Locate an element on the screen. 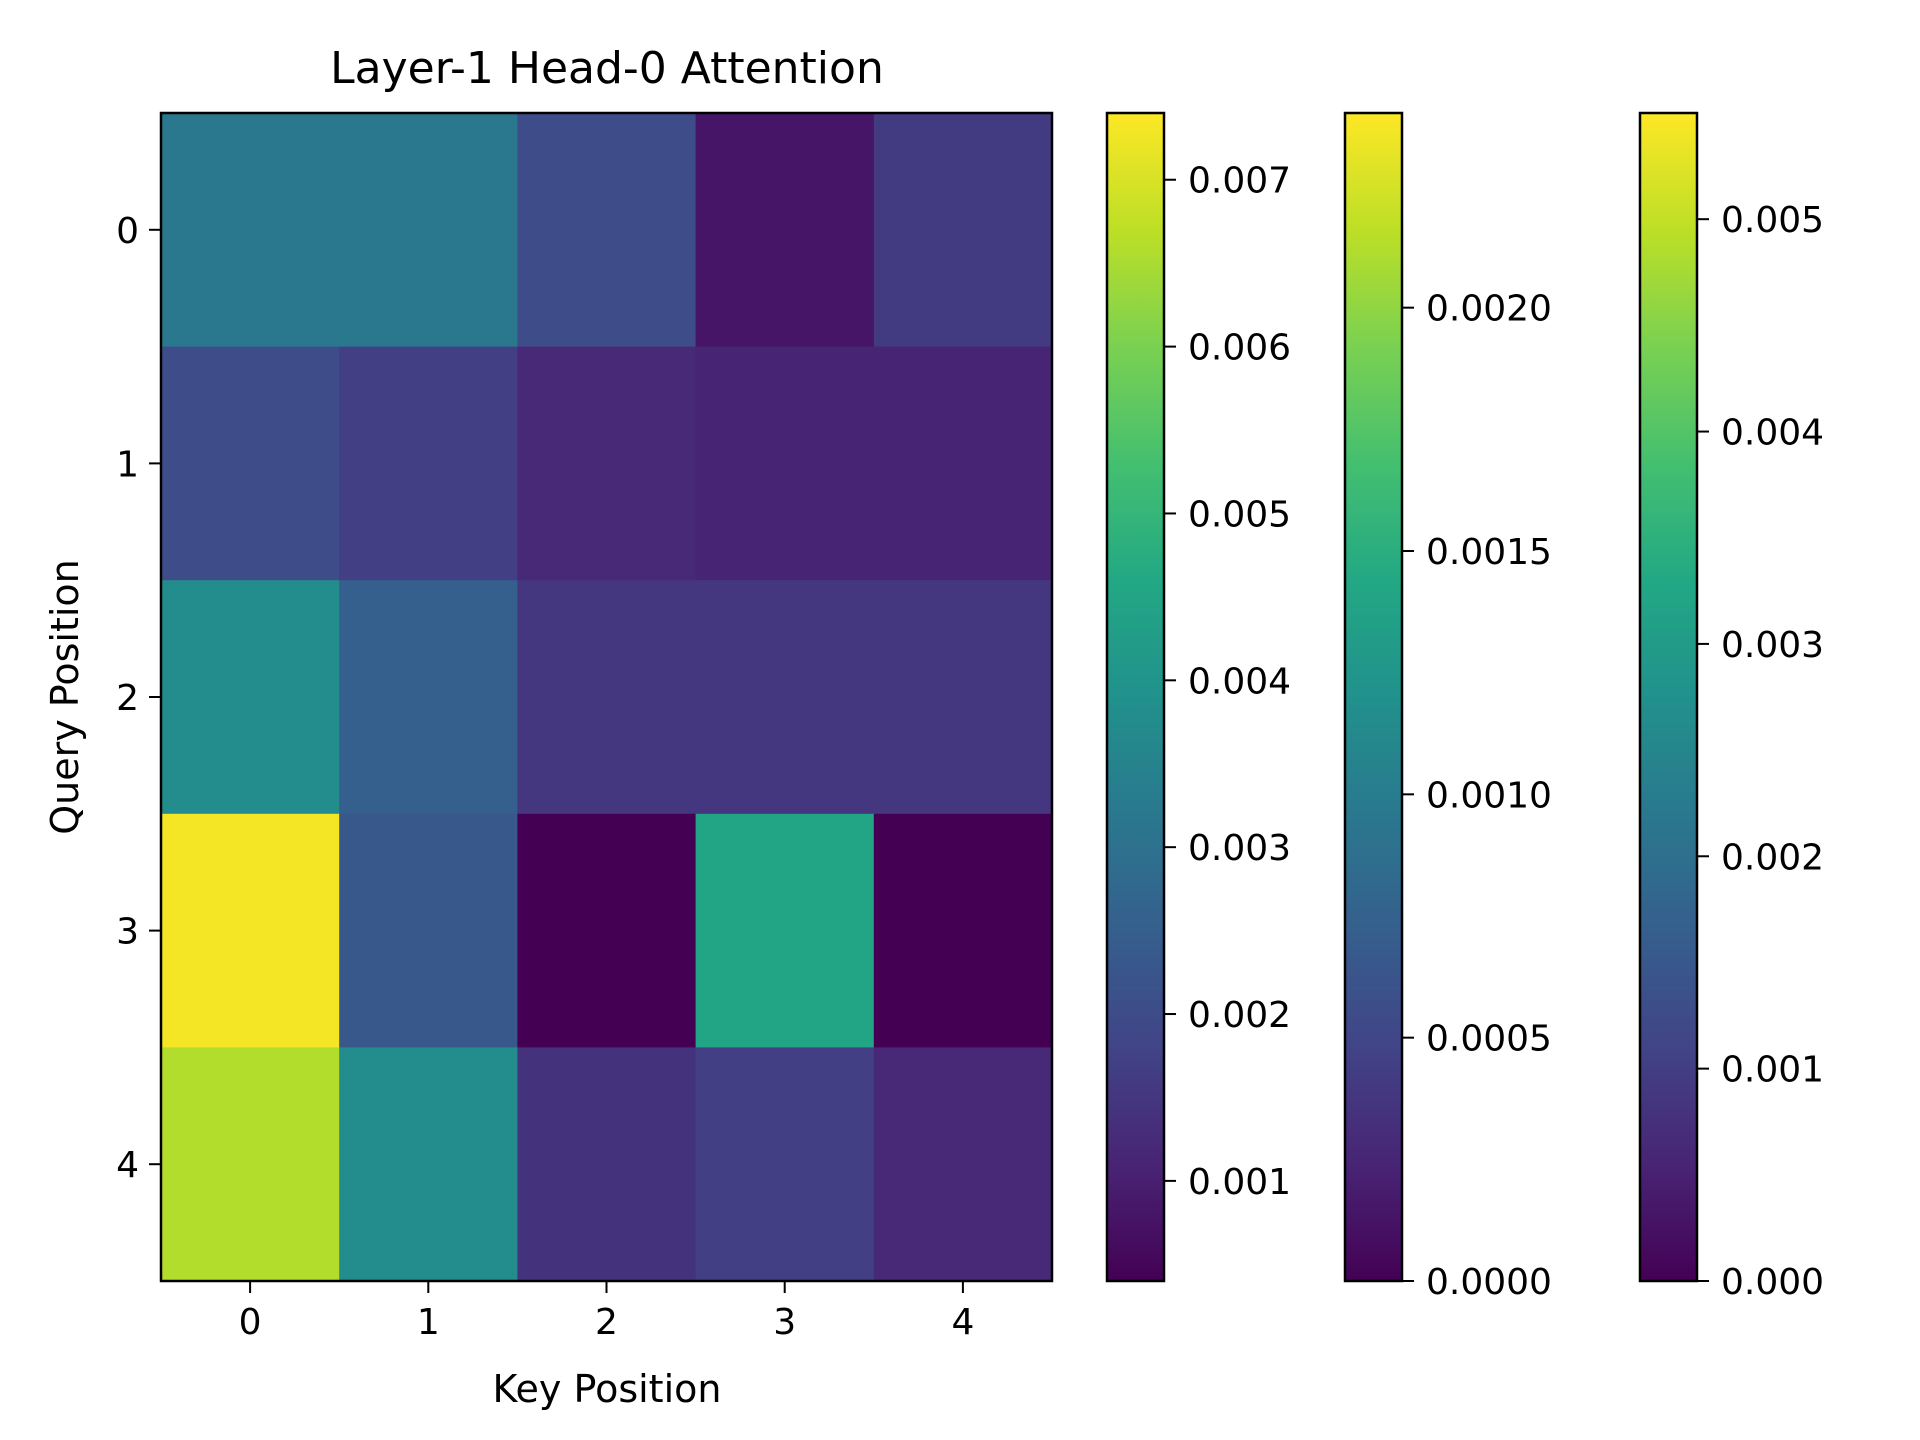 The image size is (1920, 1440). heatmap-cell-r0-c1 is located at coordinates (428, 230).